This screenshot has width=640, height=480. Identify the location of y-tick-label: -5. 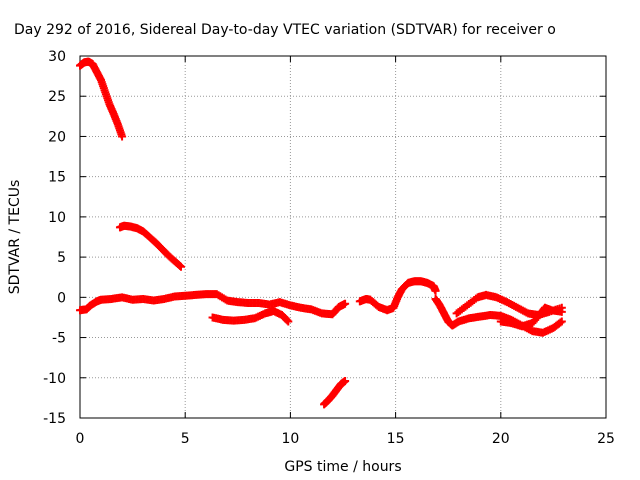
(59, 339).